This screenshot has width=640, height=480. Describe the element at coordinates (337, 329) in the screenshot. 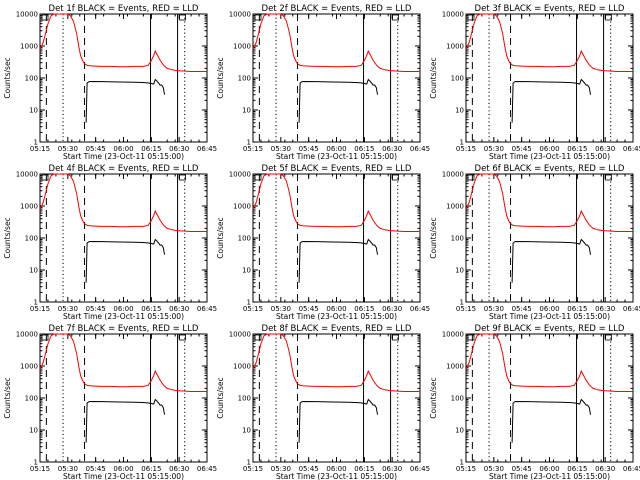

I see `panel-title: Det 8f BLACK = Events, RED = LLD` at that location.